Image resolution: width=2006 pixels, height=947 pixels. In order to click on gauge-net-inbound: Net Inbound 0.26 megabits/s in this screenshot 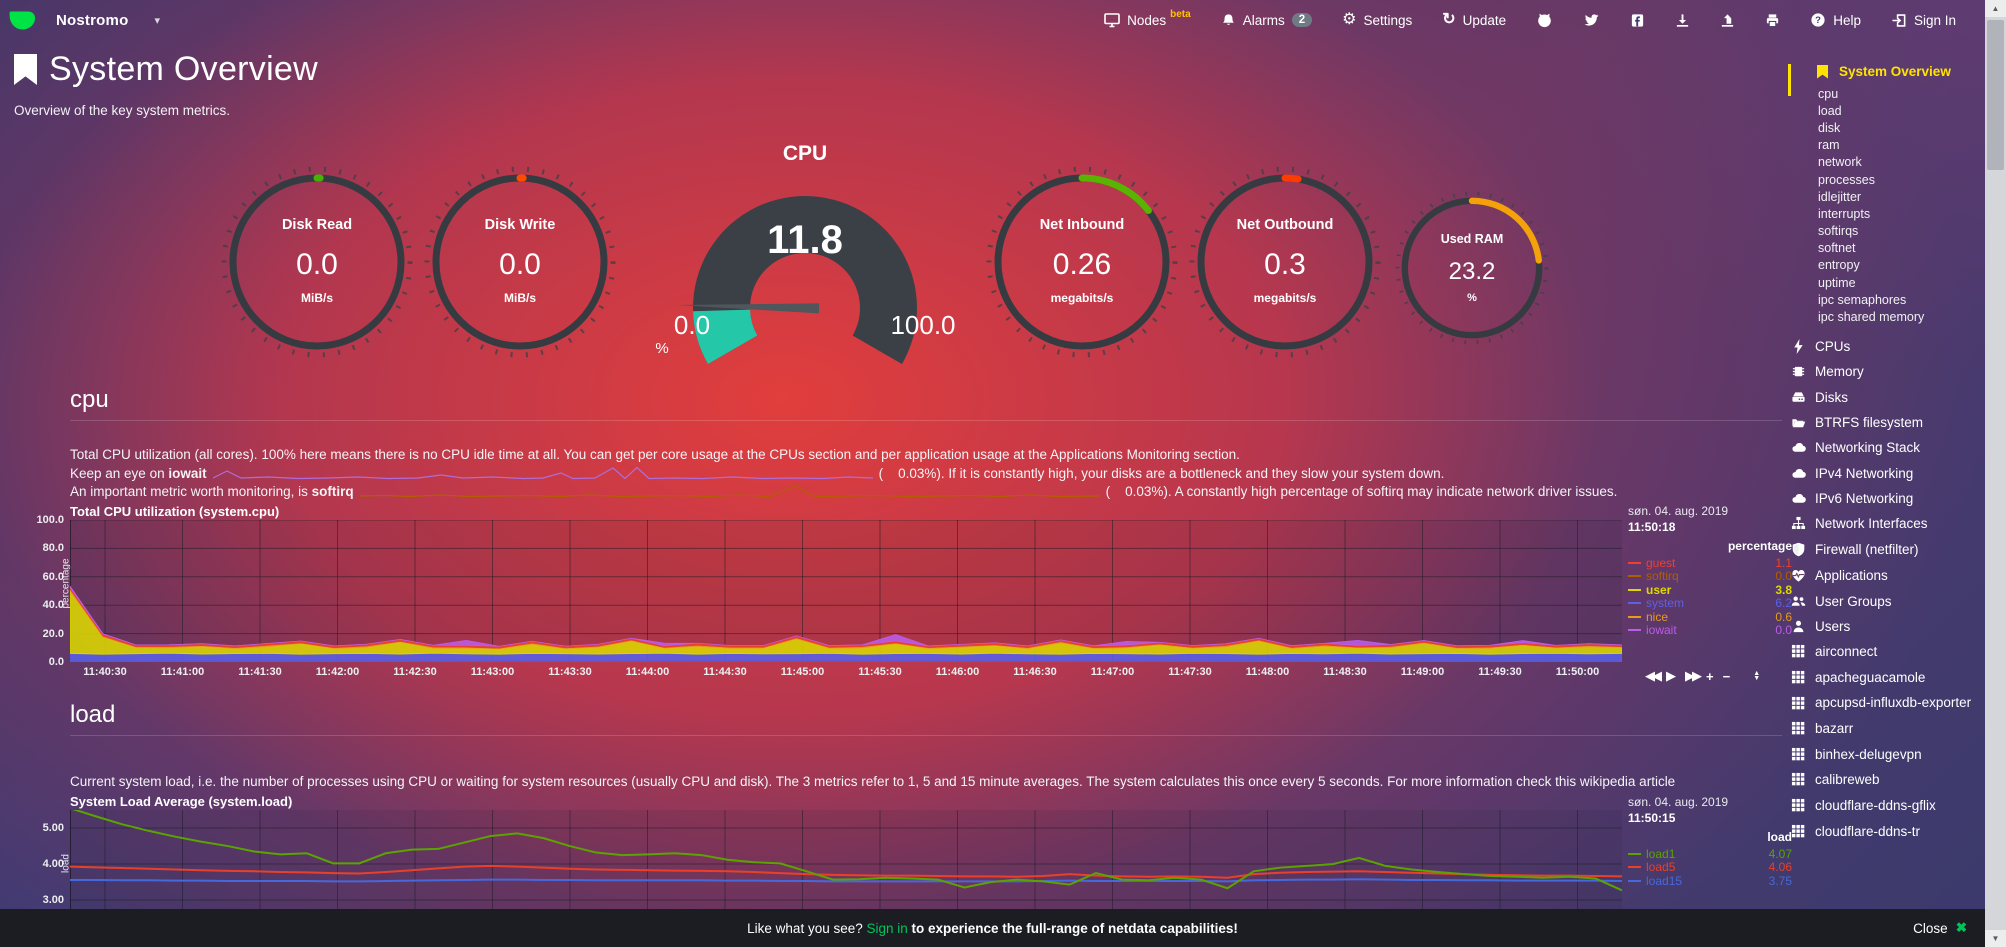, I will do `click(1082, 262)`.